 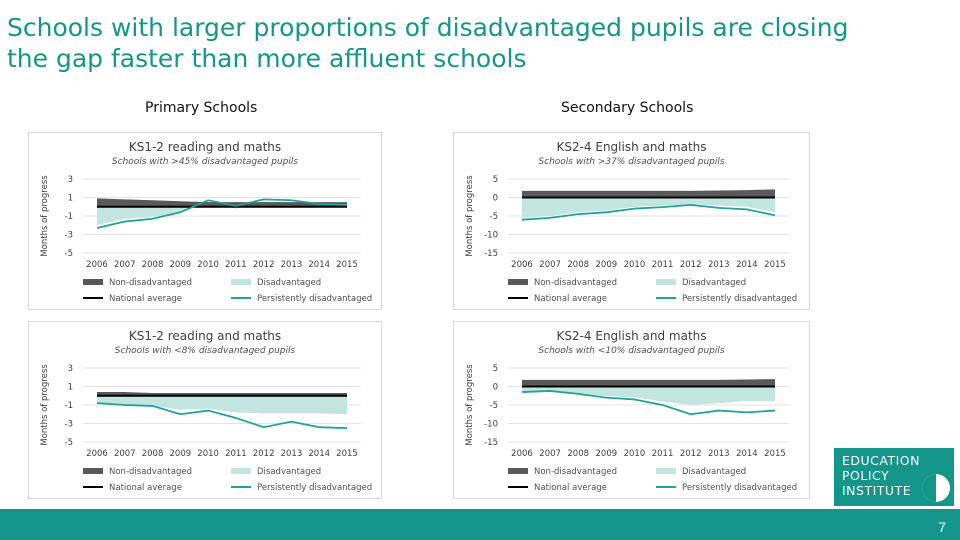 I want to click on logo-line-2: POLICY, so click(x=866, y=475).